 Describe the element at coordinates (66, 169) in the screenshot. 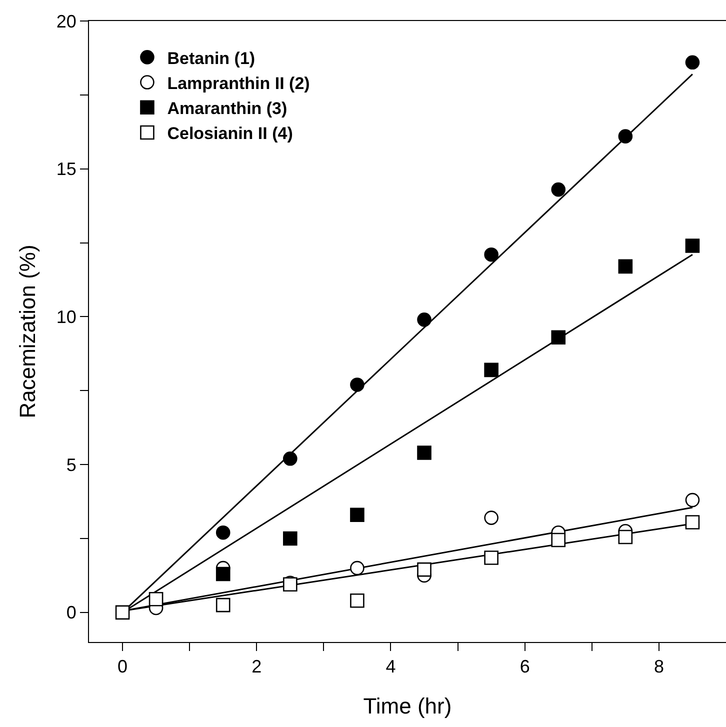

I see `y-tick-label: 15` at that location.